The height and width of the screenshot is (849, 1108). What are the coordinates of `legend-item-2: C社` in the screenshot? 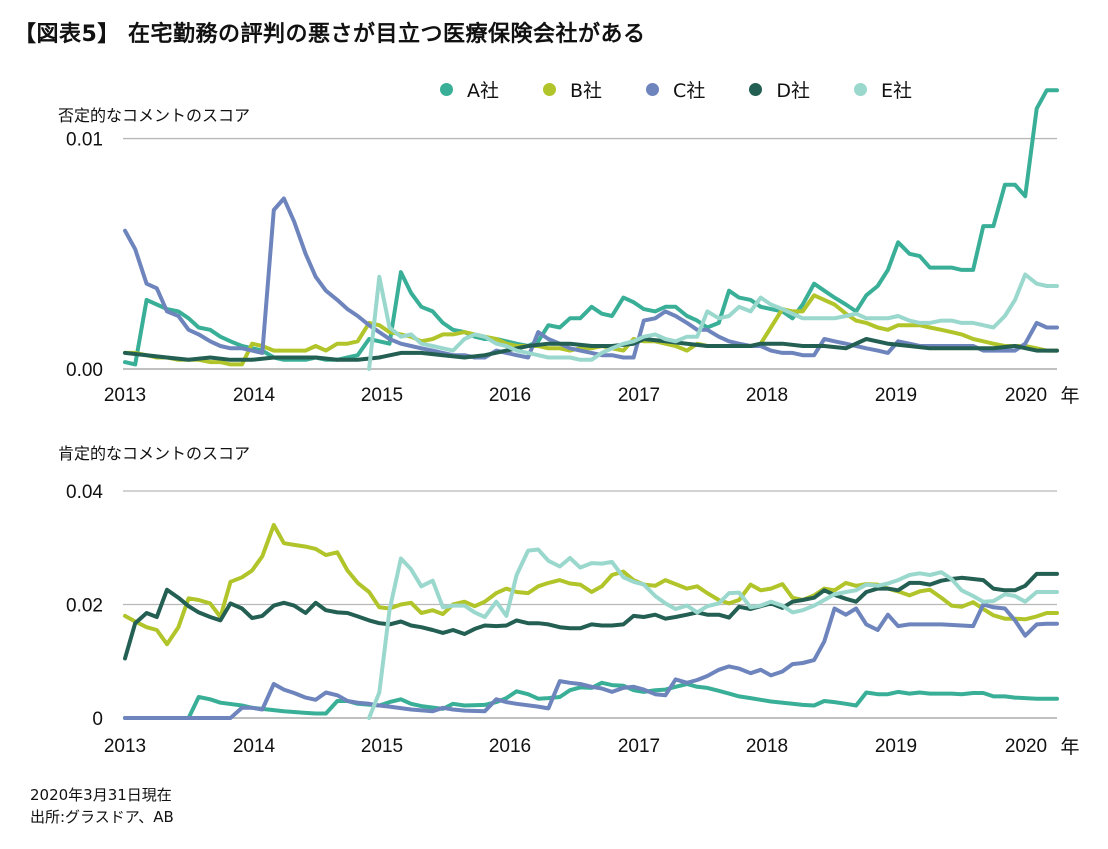 It's located at (675, 89).